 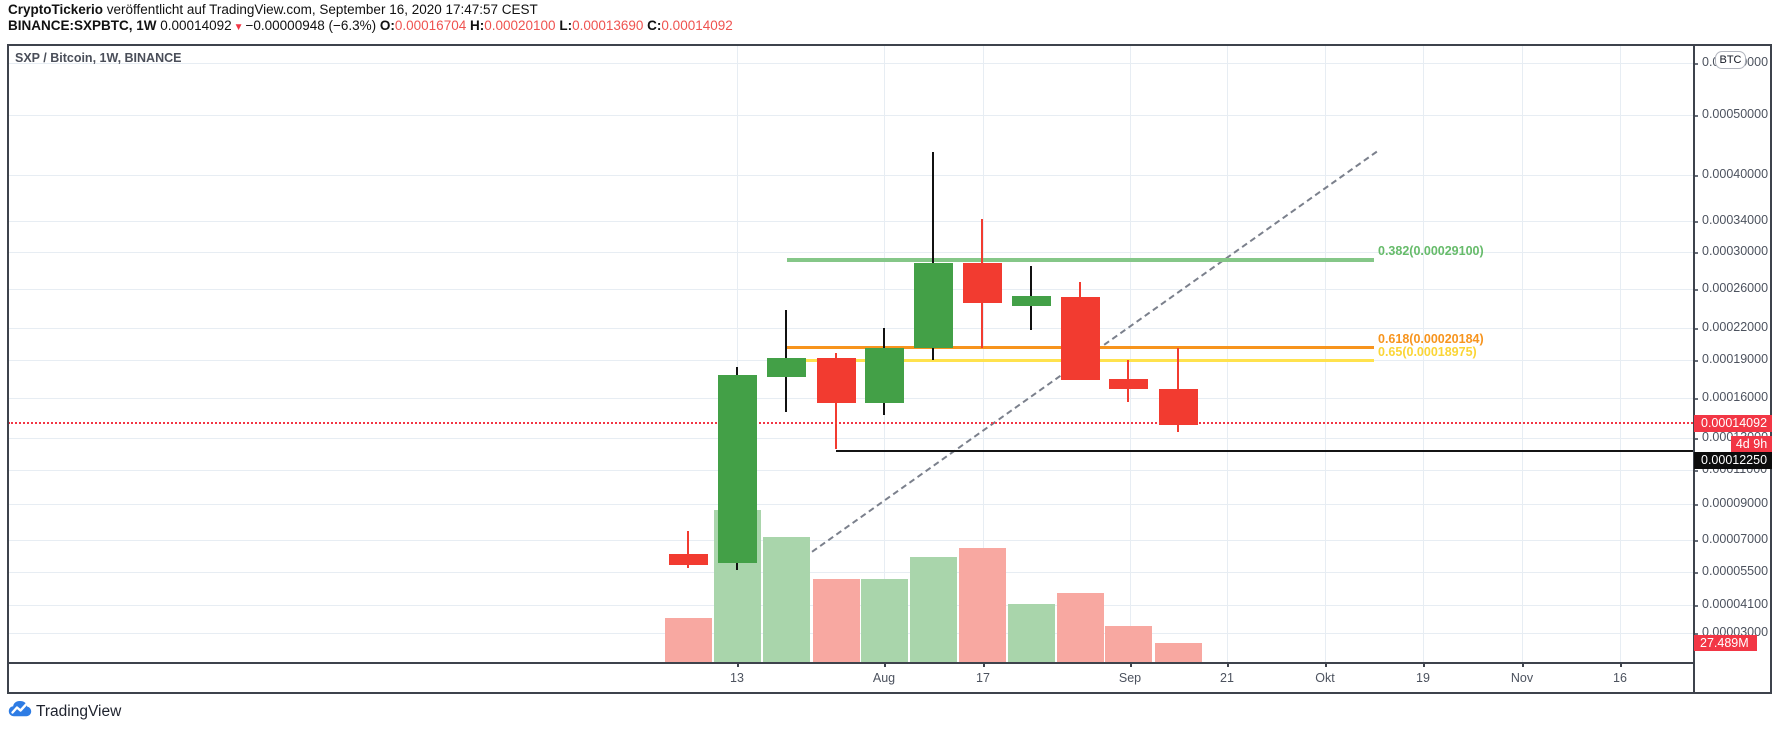 I want to click on frame-right-border, so click(x=1771, y=369).